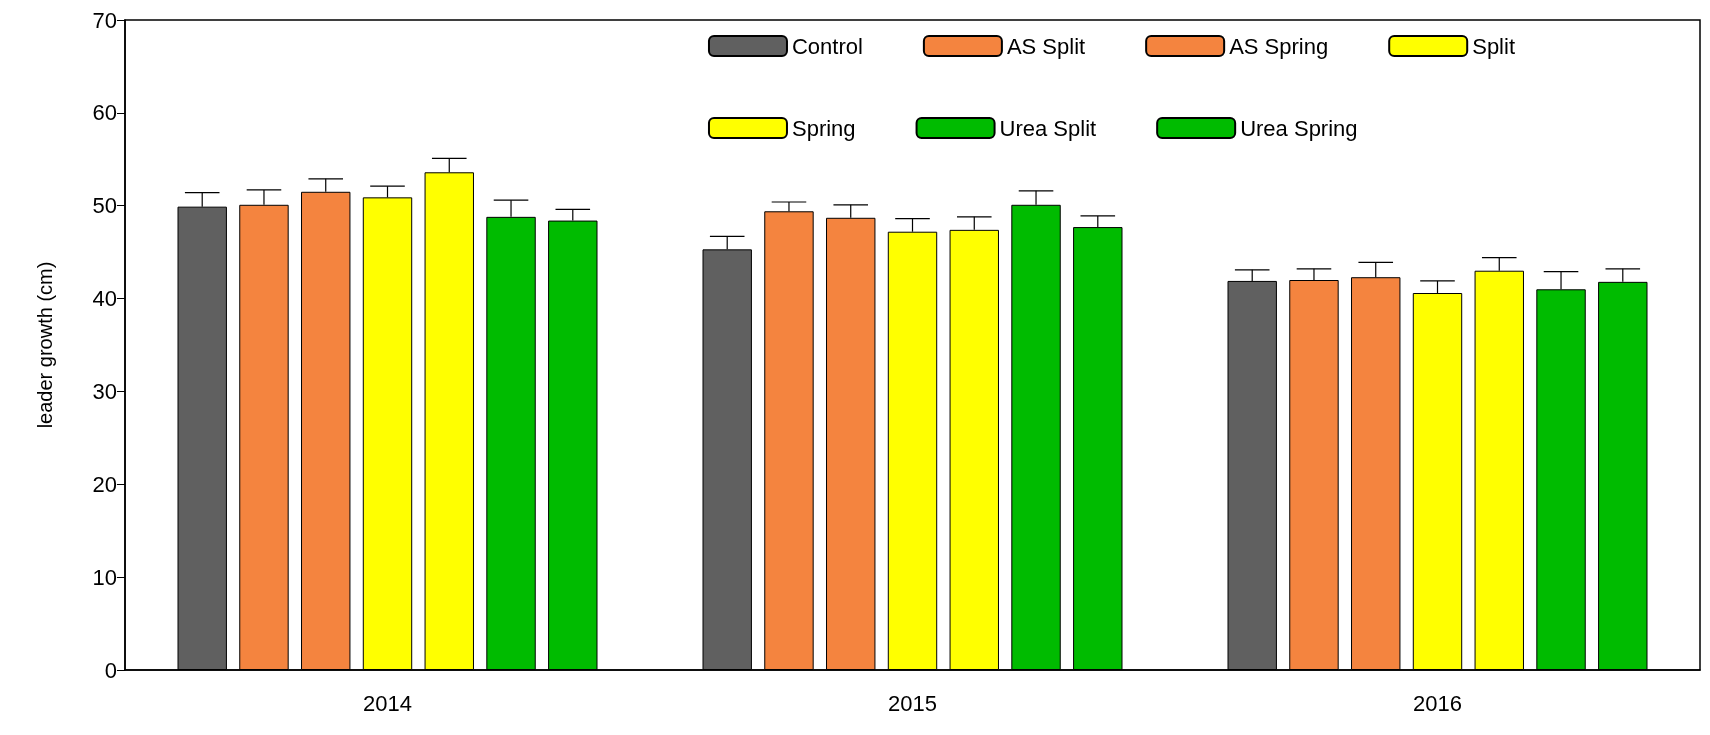 The width and height of the screenshot is (1710, 735). Describe the element at coordinates (104, 206) in the screenshot. I see `y-tick-label: 50` at that location.